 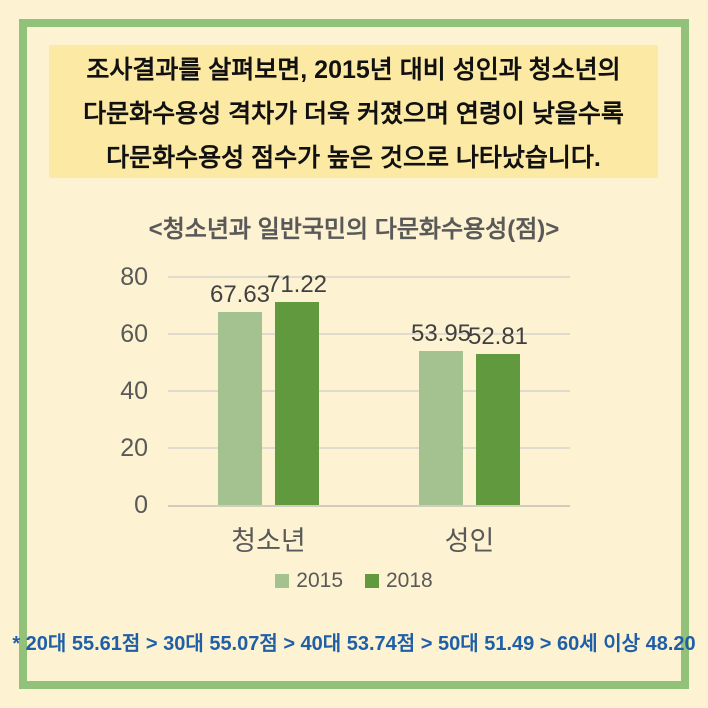 What do you see at coordinates (240, 295) in the screenshot?
I see `bar-value-label: 67.63` at bounding box center [240, 295].